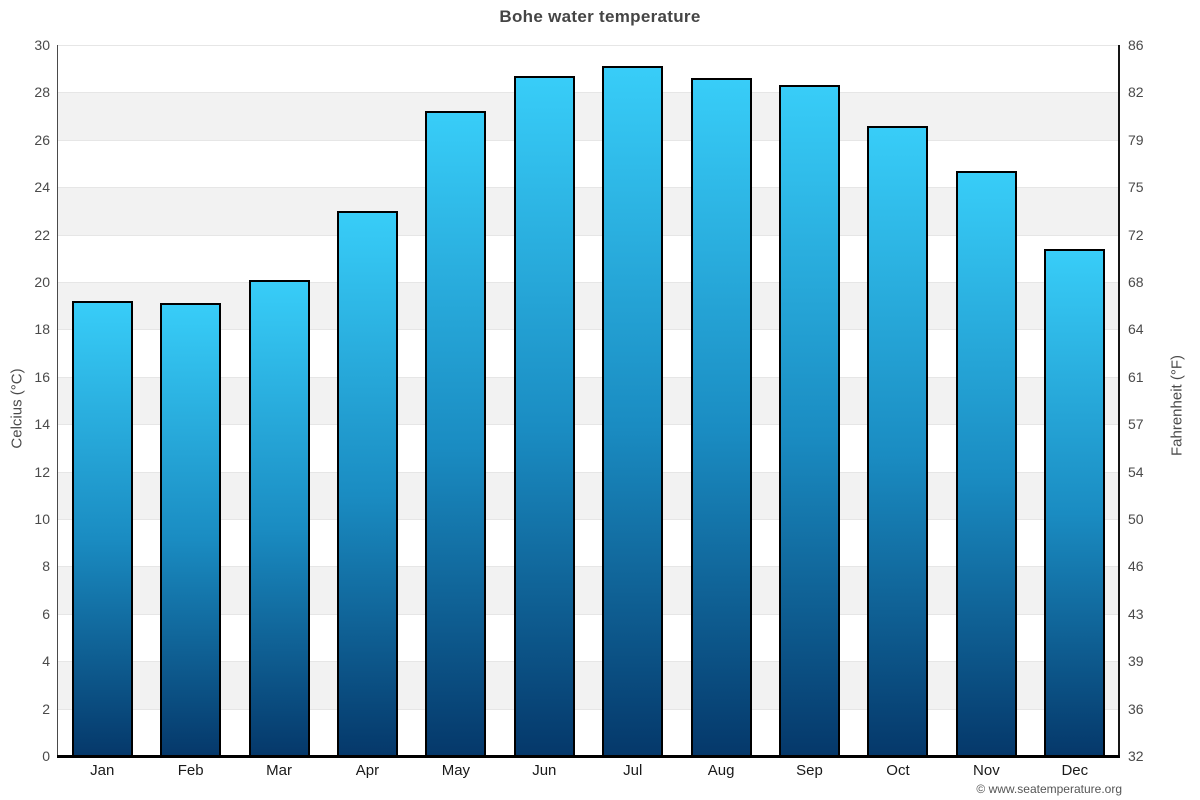 This screenshot has width=1200, height=800. Describe the element at coordinates (1136, 234) in the screenshot. I see `fahrenheit-tick-72: 72` at that location.